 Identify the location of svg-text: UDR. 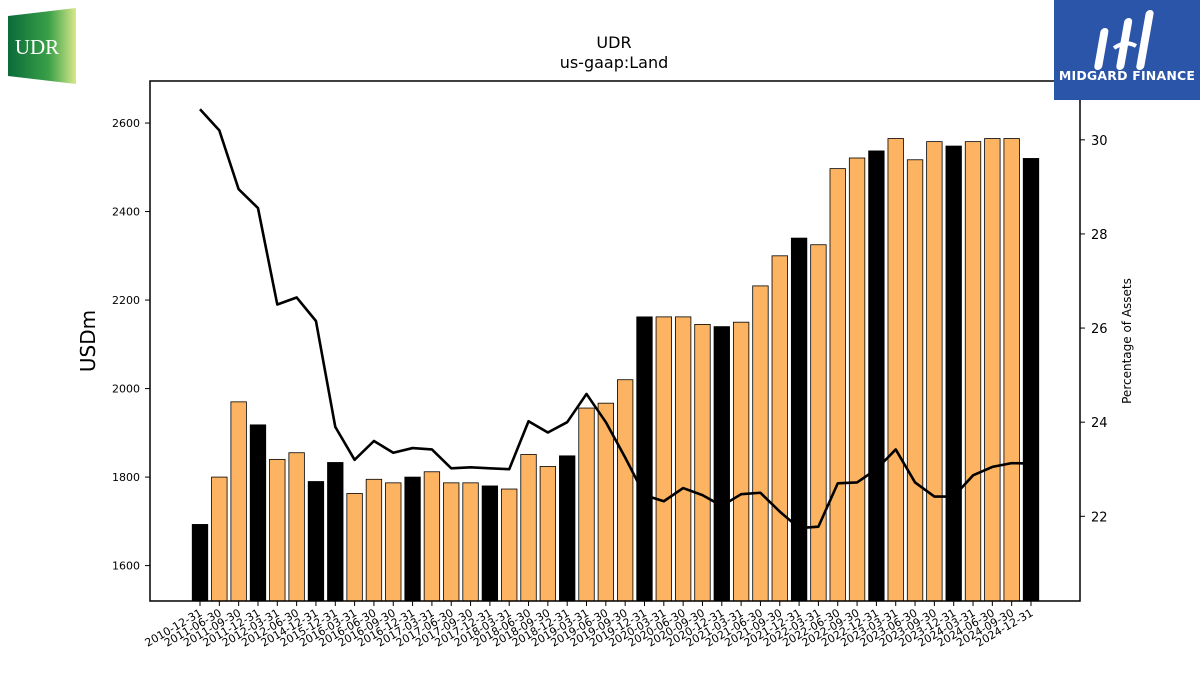
(37, 47).